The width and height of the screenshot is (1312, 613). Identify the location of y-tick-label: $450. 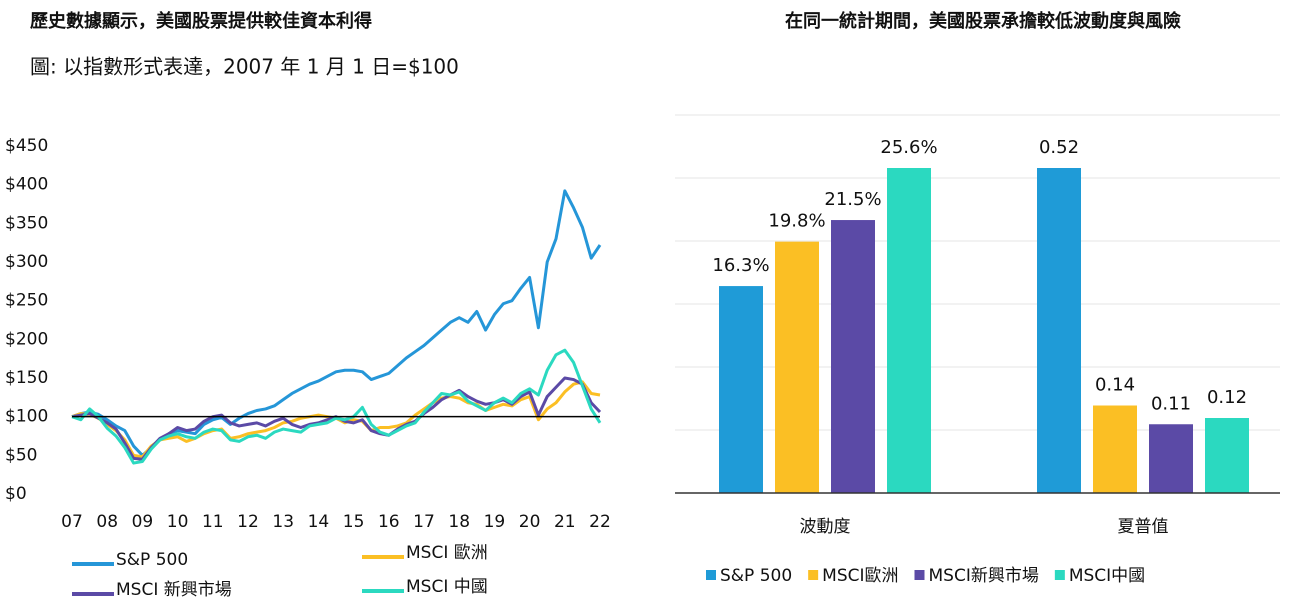
(26, 146).